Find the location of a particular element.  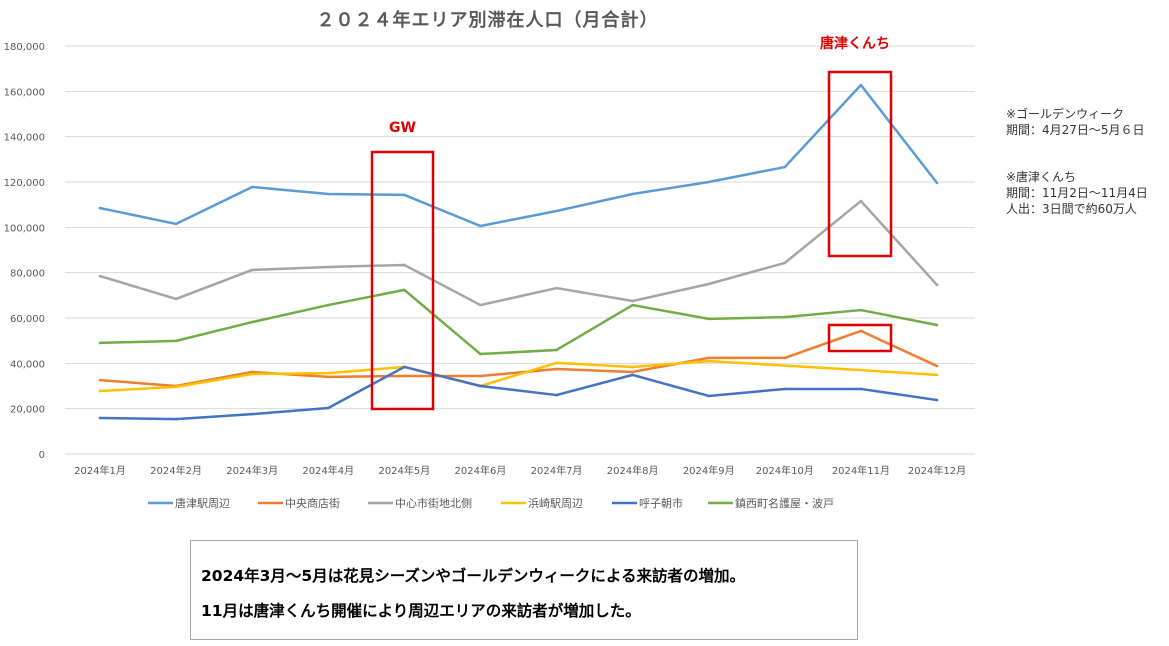

legend-label: 唐津駅周辺 is located at coordinates (202, 503).